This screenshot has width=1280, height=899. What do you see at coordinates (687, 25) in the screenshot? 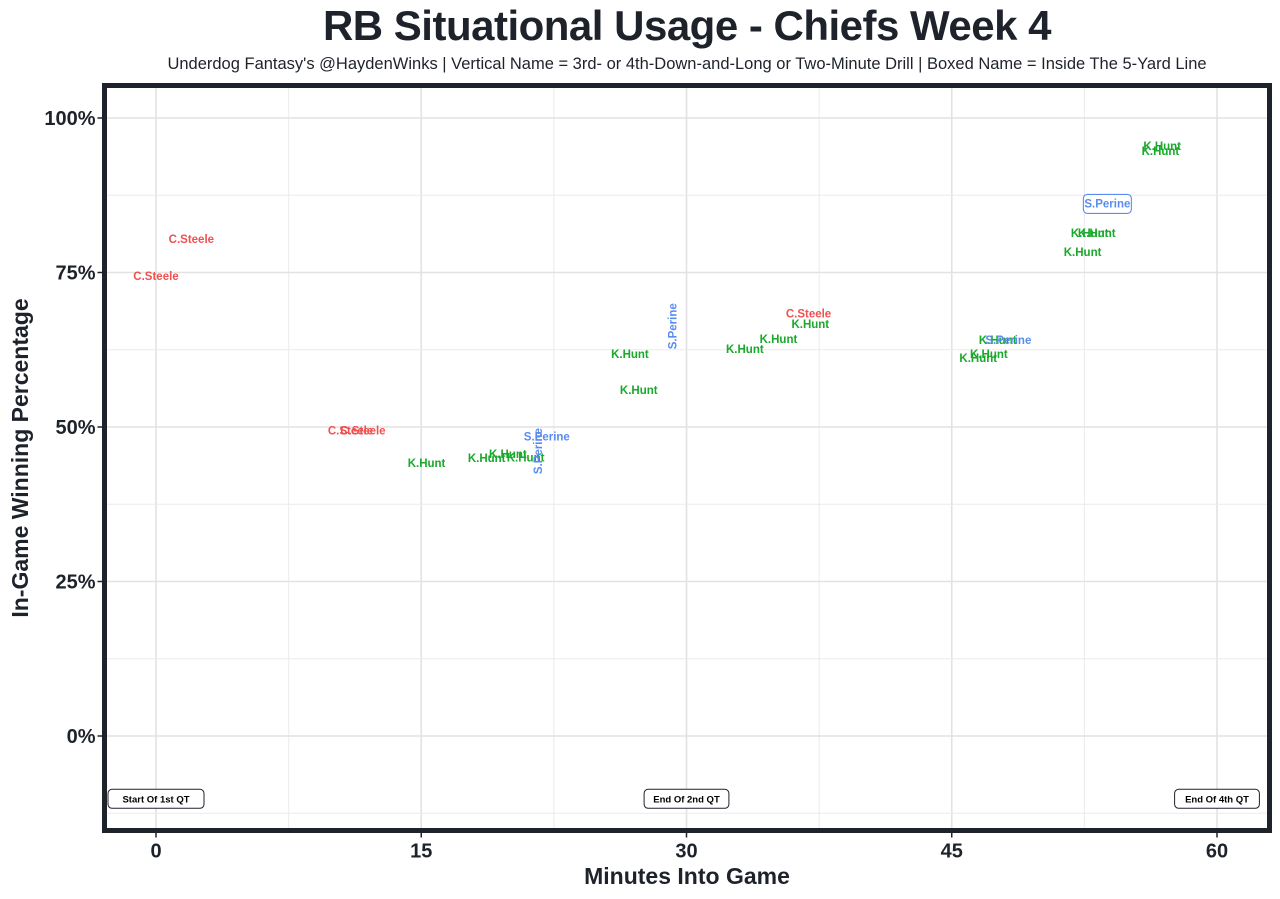
I see `chart-title: RB Situational Usage - Chiefs Week 4` at bounding box center [687, 25].